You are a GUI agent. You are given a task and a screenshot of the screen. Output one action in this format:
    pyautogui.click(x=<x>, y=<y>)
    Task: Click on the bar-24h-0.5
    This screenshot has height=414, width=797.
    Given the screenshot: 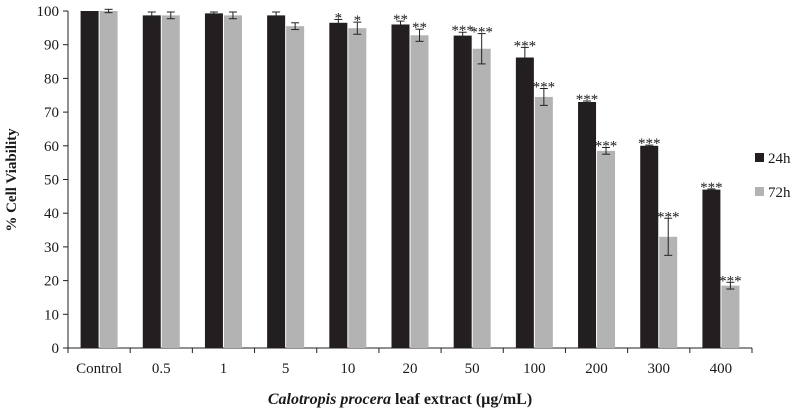 What is the action you would take?
    pyautogui.click(x=151, y=181)
    